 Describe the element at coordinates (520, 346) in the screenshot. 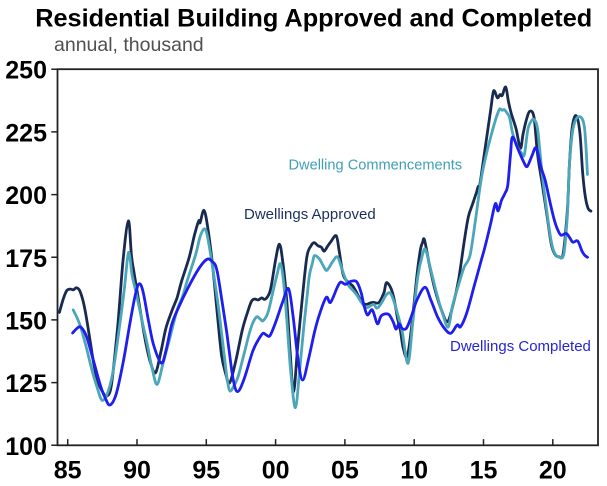

I see `svg-text: Dwellings Completed` at that location.